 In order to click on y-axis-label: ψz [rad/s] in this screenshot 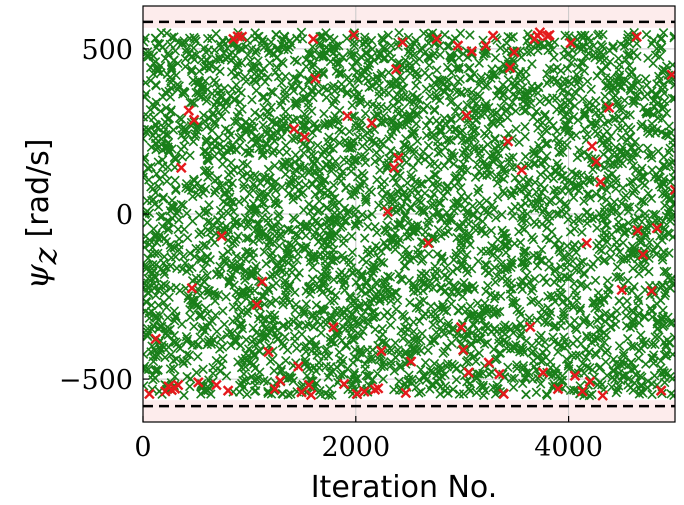, I will do `click(41, 214)`.